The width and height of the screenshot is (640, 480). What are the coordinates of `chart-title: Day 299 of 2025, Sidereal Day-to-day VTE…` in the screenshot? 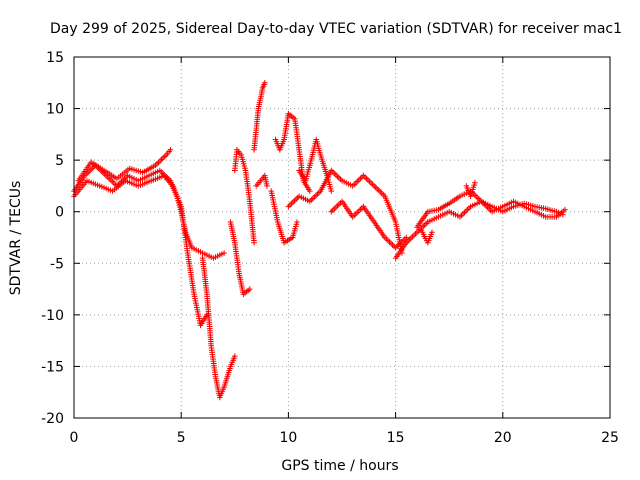 It's located at (336, 29).